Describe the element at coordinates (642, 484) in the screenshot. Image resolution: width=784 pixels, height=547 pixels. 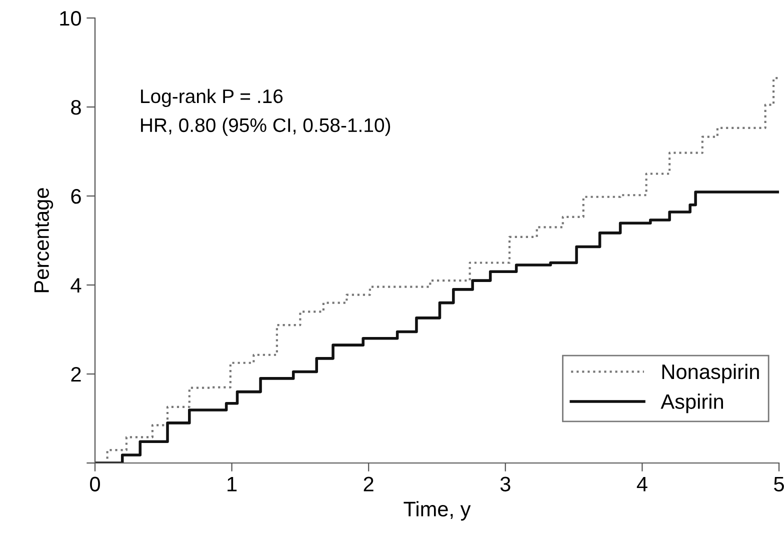
I see `x-tick-label: 4` at that location.